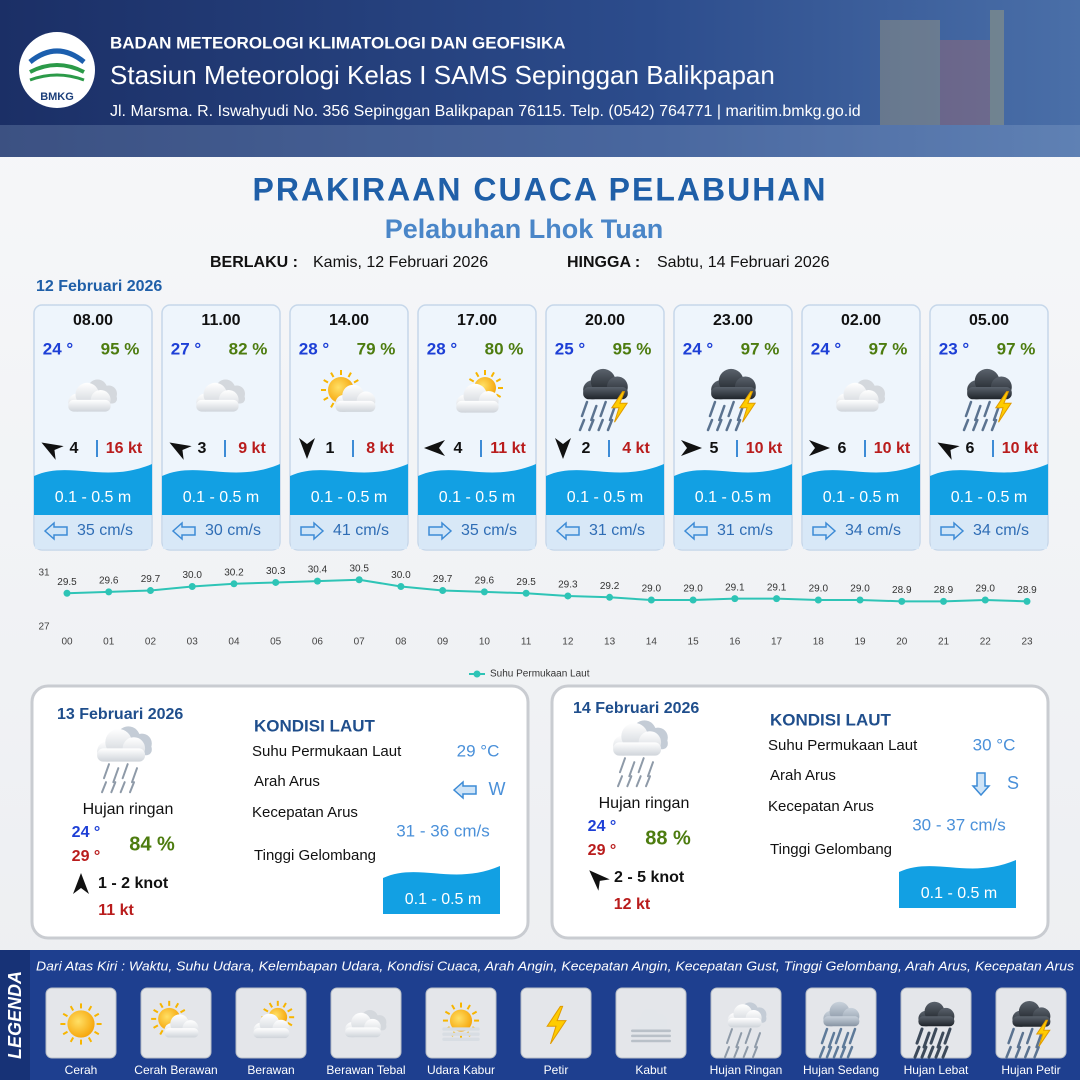  What do you see at coordinates (434, 448) in the screenshot?
I see `wind-arrow` at bounding box center [434, 448].